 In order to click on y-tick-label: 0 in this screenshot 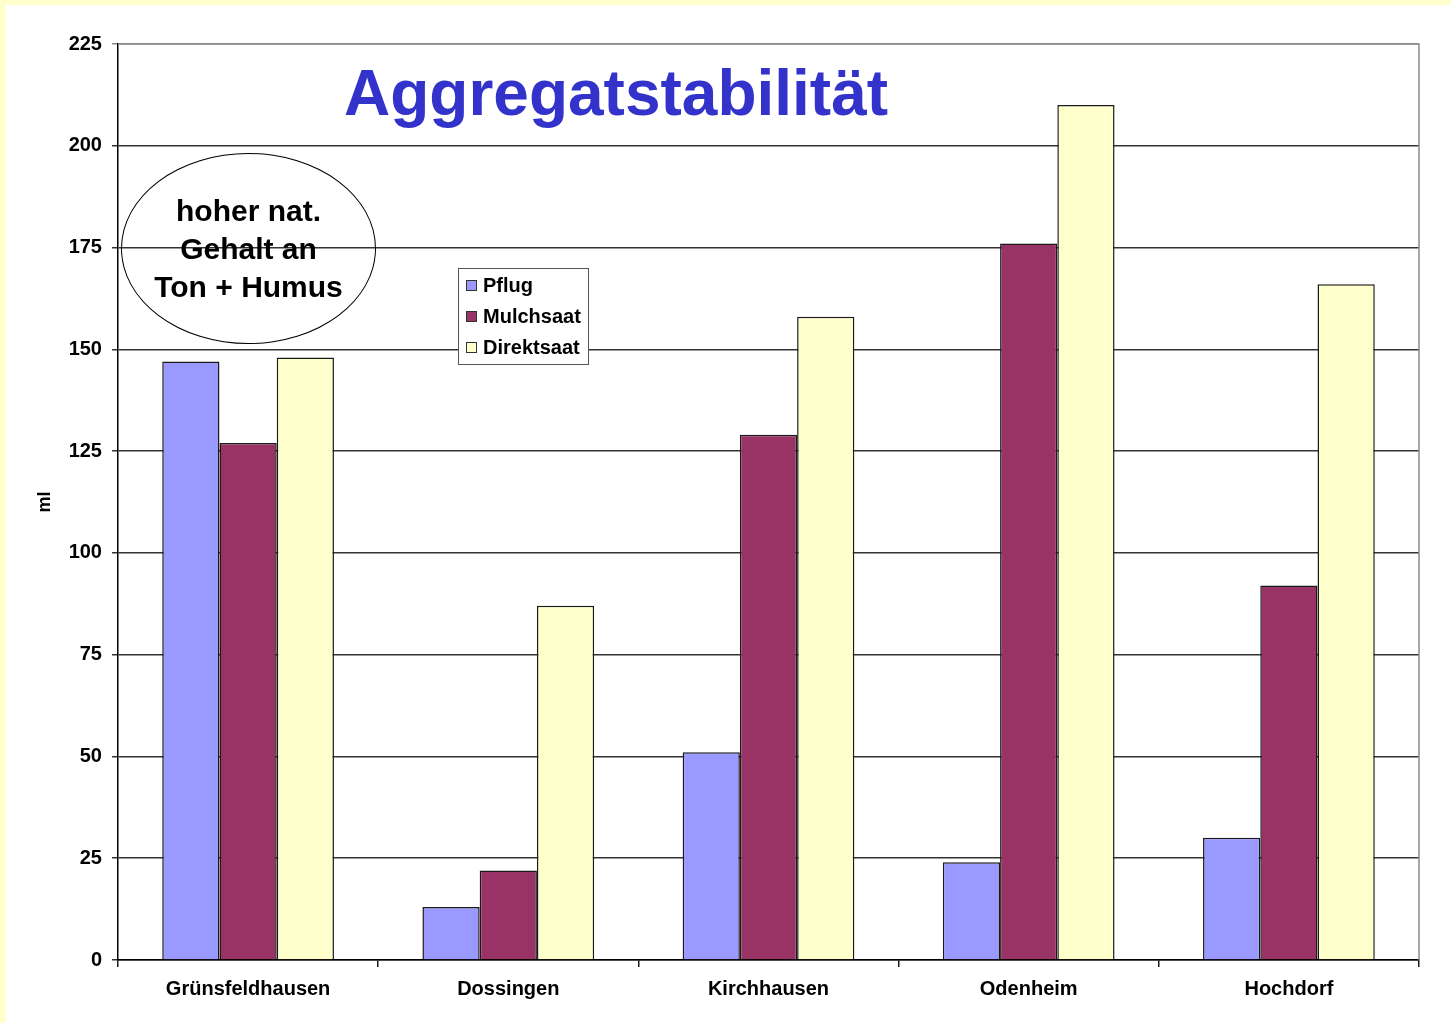, I will do `click(96, 958)`.